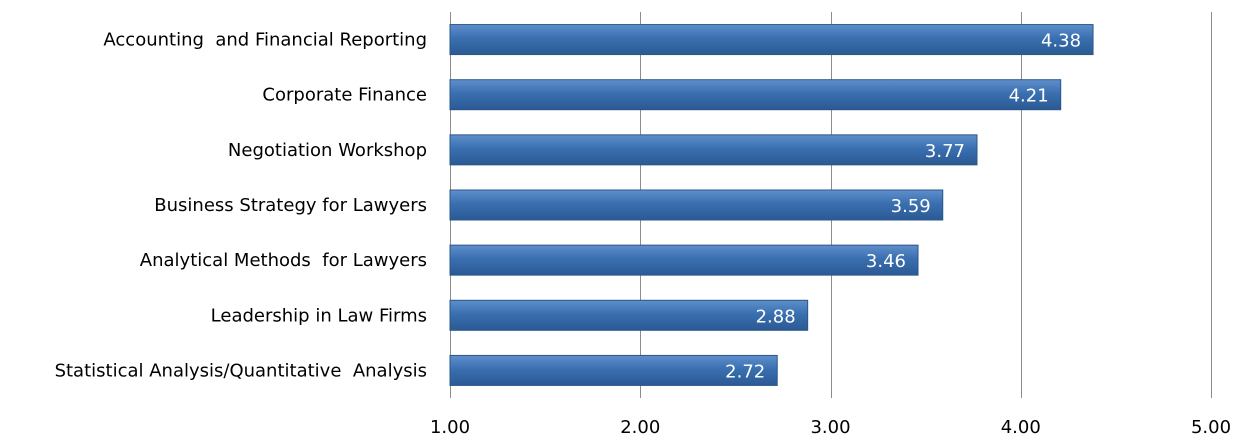  I want to click on data-label: 3.77, so click(945, 151).